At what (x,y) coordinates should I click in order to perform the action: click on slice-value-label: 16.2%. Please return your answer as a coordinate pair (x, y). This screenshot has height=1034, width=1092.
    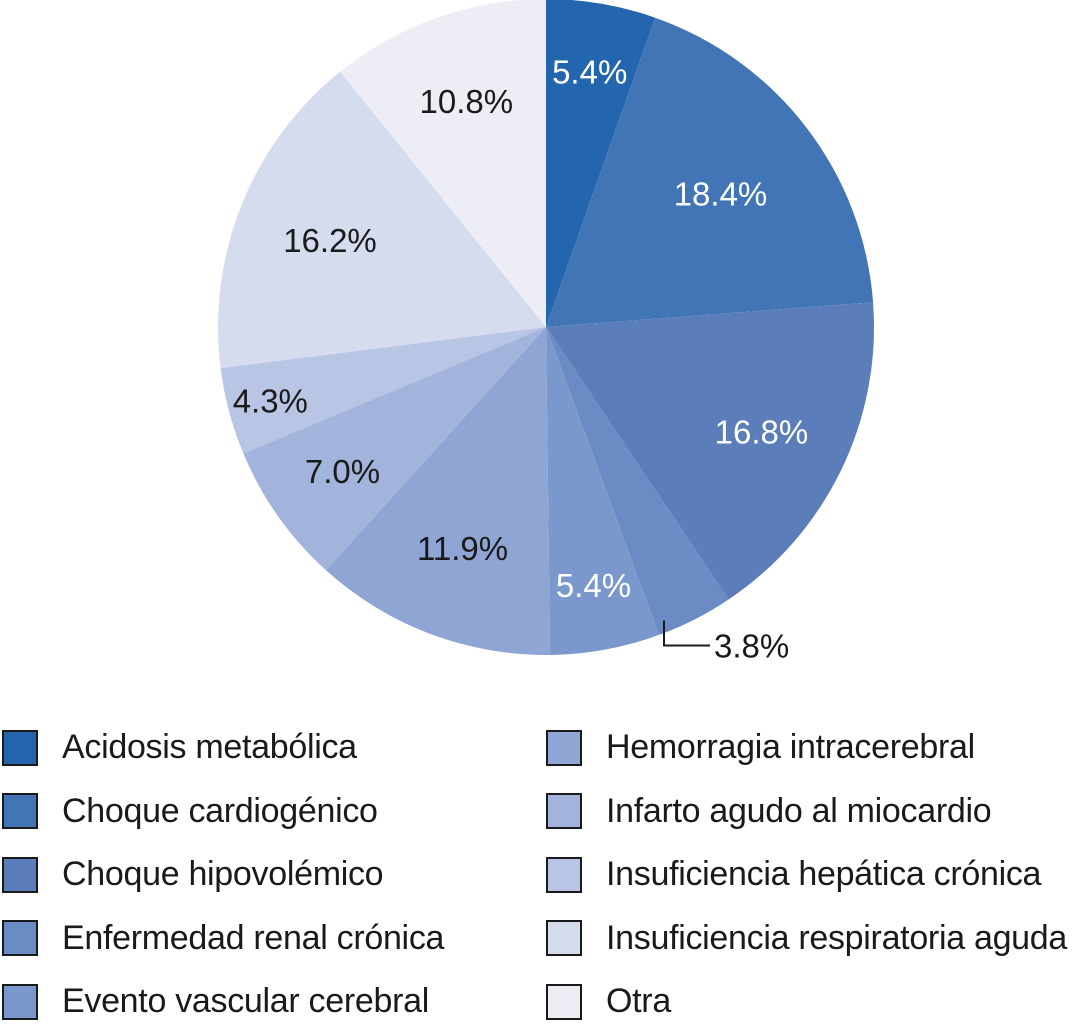
    Looking at the image, I should click on (330, 240).